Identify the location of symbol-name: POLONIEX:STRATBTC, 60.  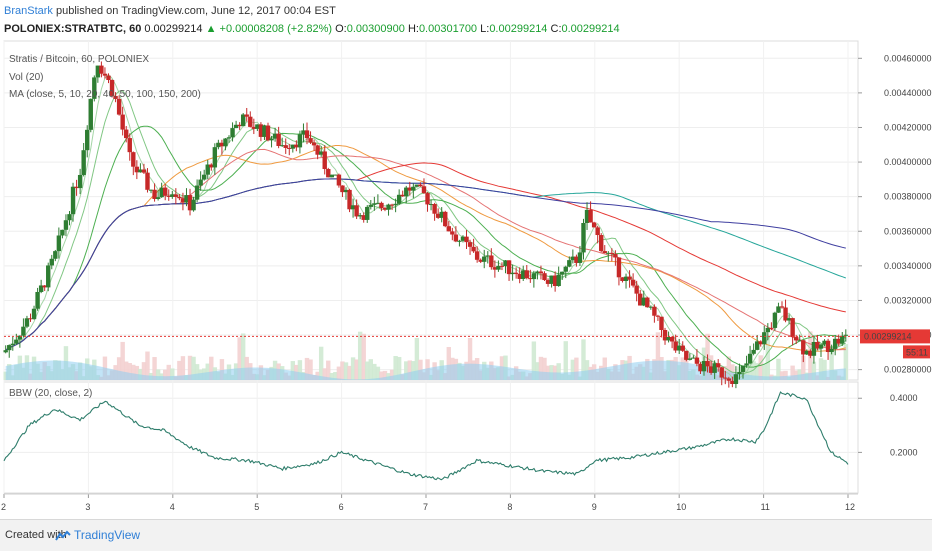
(73, 29).